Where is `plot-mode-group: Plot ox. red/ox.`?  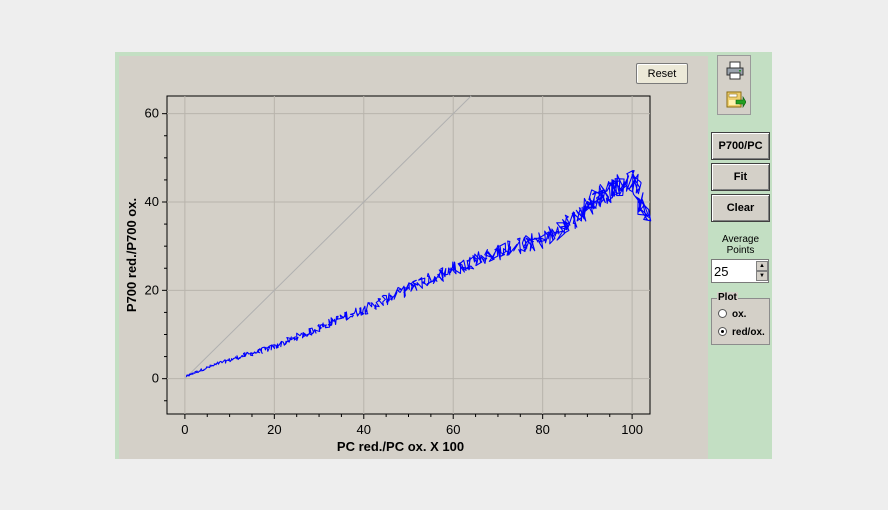
plot-mode-group: Plot ox. red/ox. is located at coordinates (740, 318).